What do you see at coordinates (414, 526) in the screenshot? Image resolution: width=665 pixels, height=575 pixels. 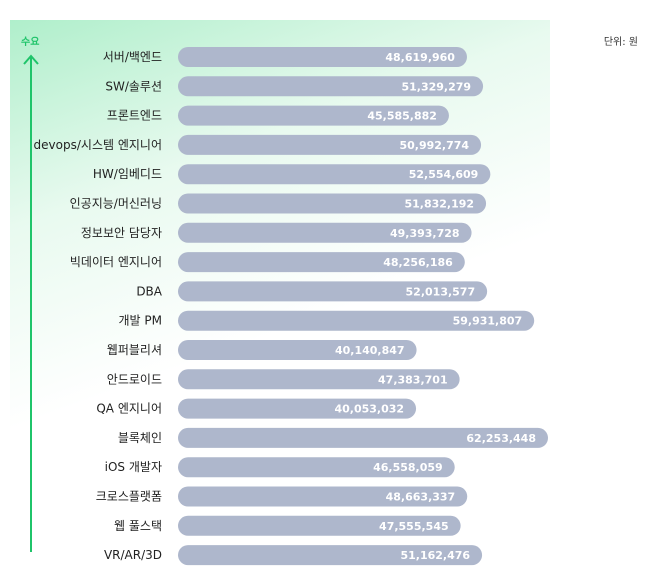 I see `value-label: 47,555,545` at bounding box center [414, 526].